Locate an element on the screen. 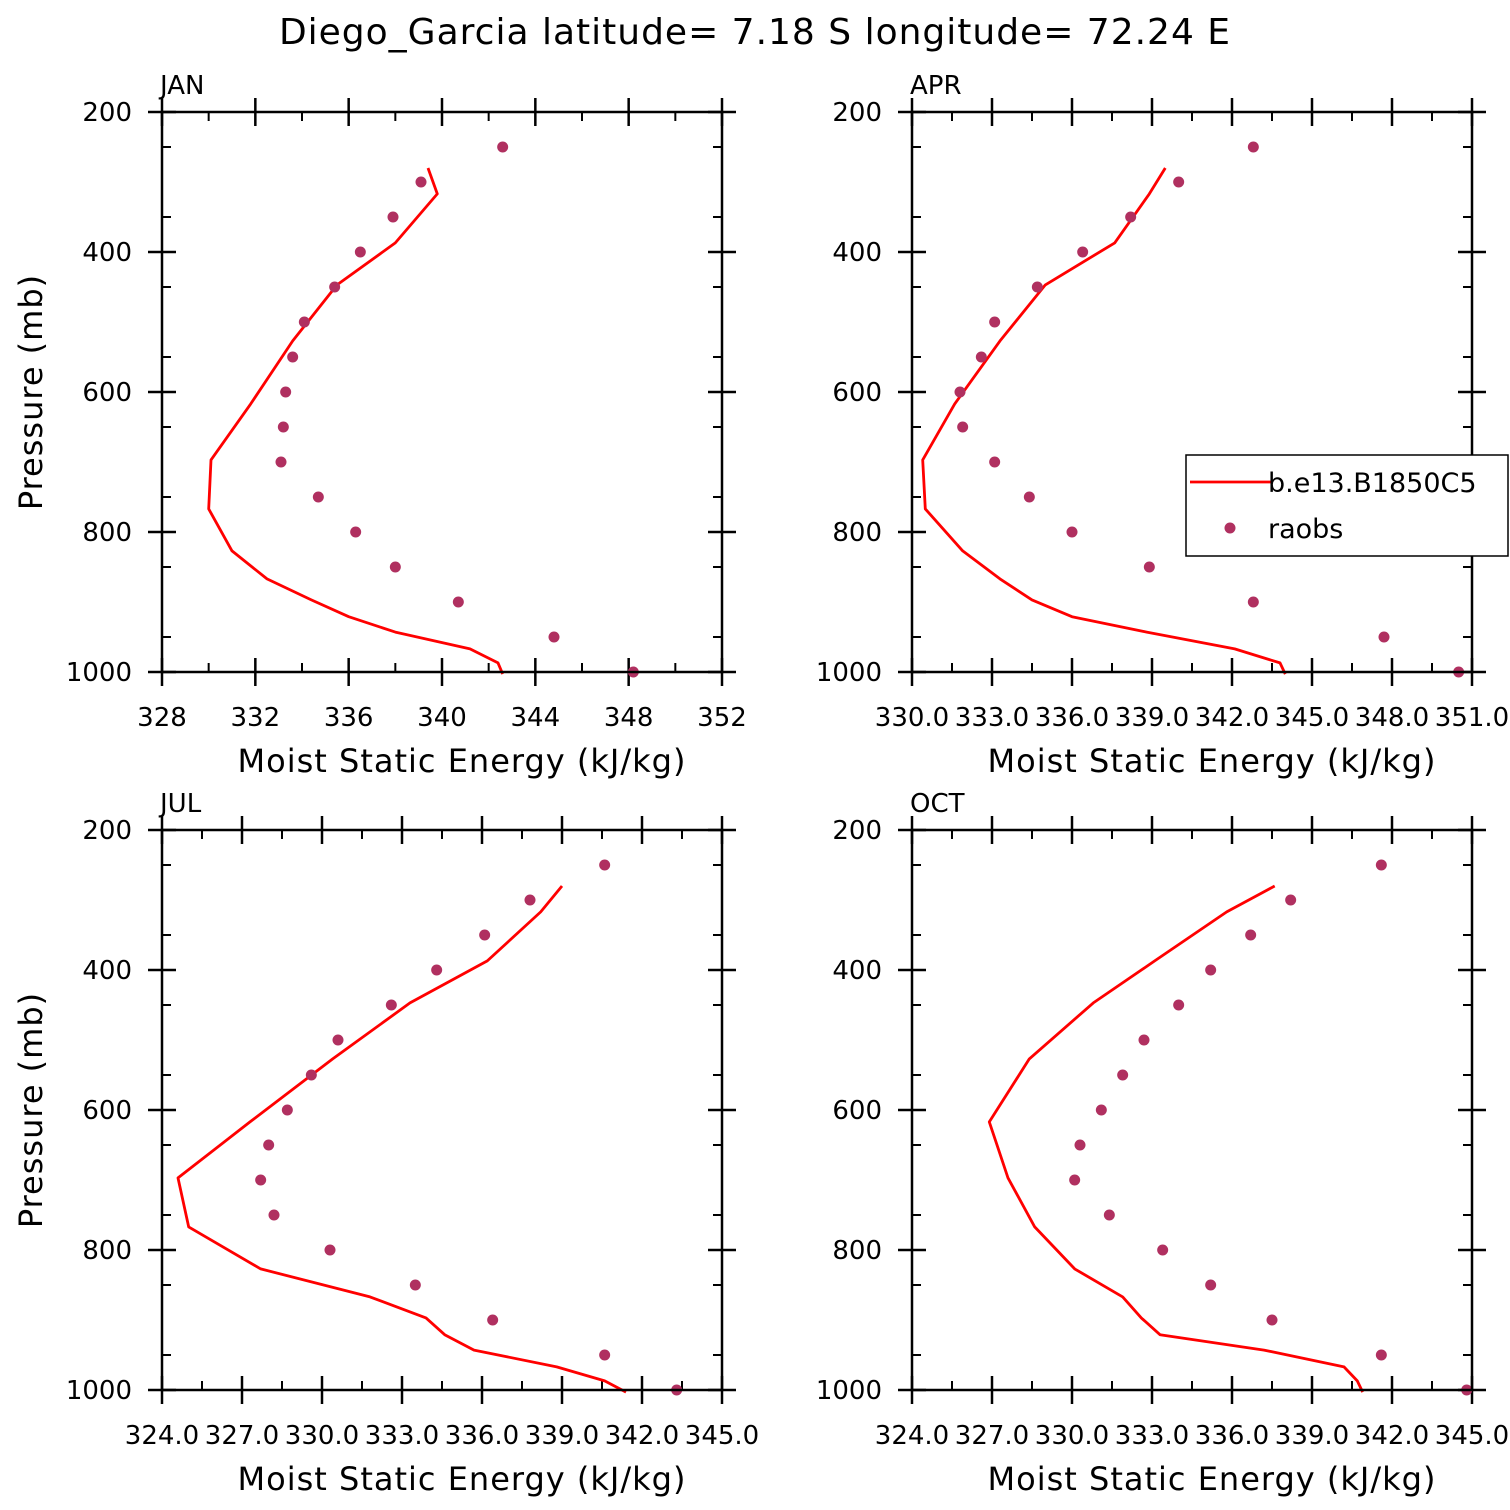 The height and width of the screenshot is (1510, 1510). plot-frame-apr is located at coordinates (1192, 392).